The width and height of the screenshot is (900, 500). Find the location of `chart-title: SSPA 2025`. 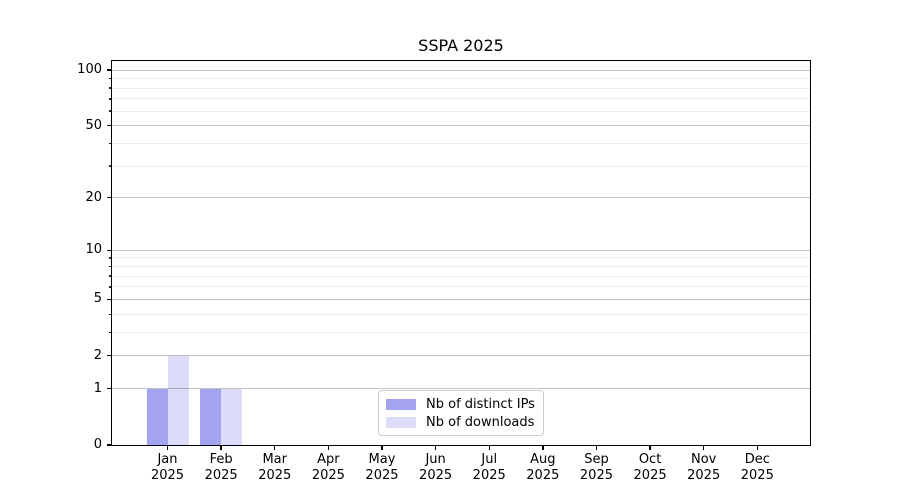

chart-title: SSPA 2025 is located at coordinates (461, 45).